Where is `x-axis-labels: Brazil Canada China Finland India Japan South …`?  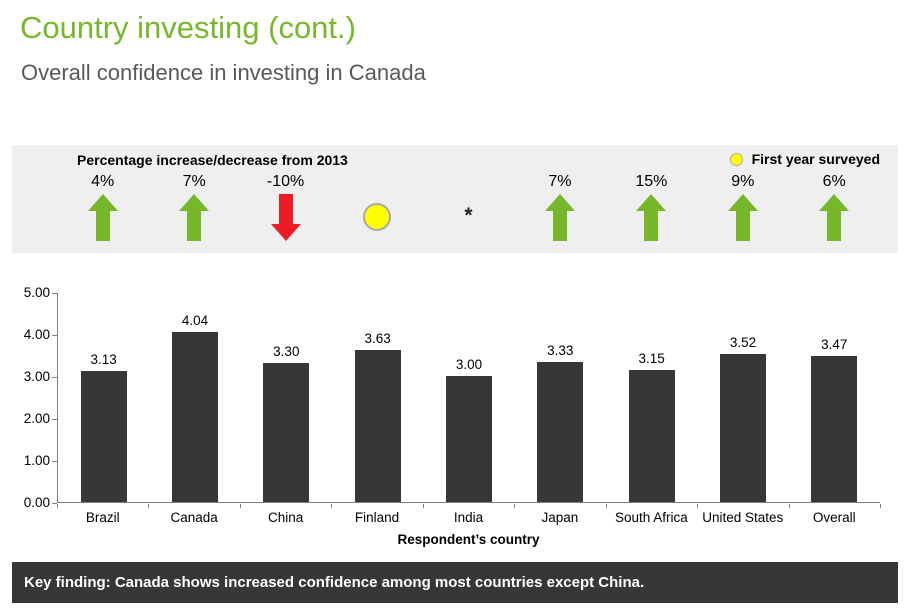
x-axis-labels: Brazil Canada China Finland India Japan South … is located at coordinates (468, 519).